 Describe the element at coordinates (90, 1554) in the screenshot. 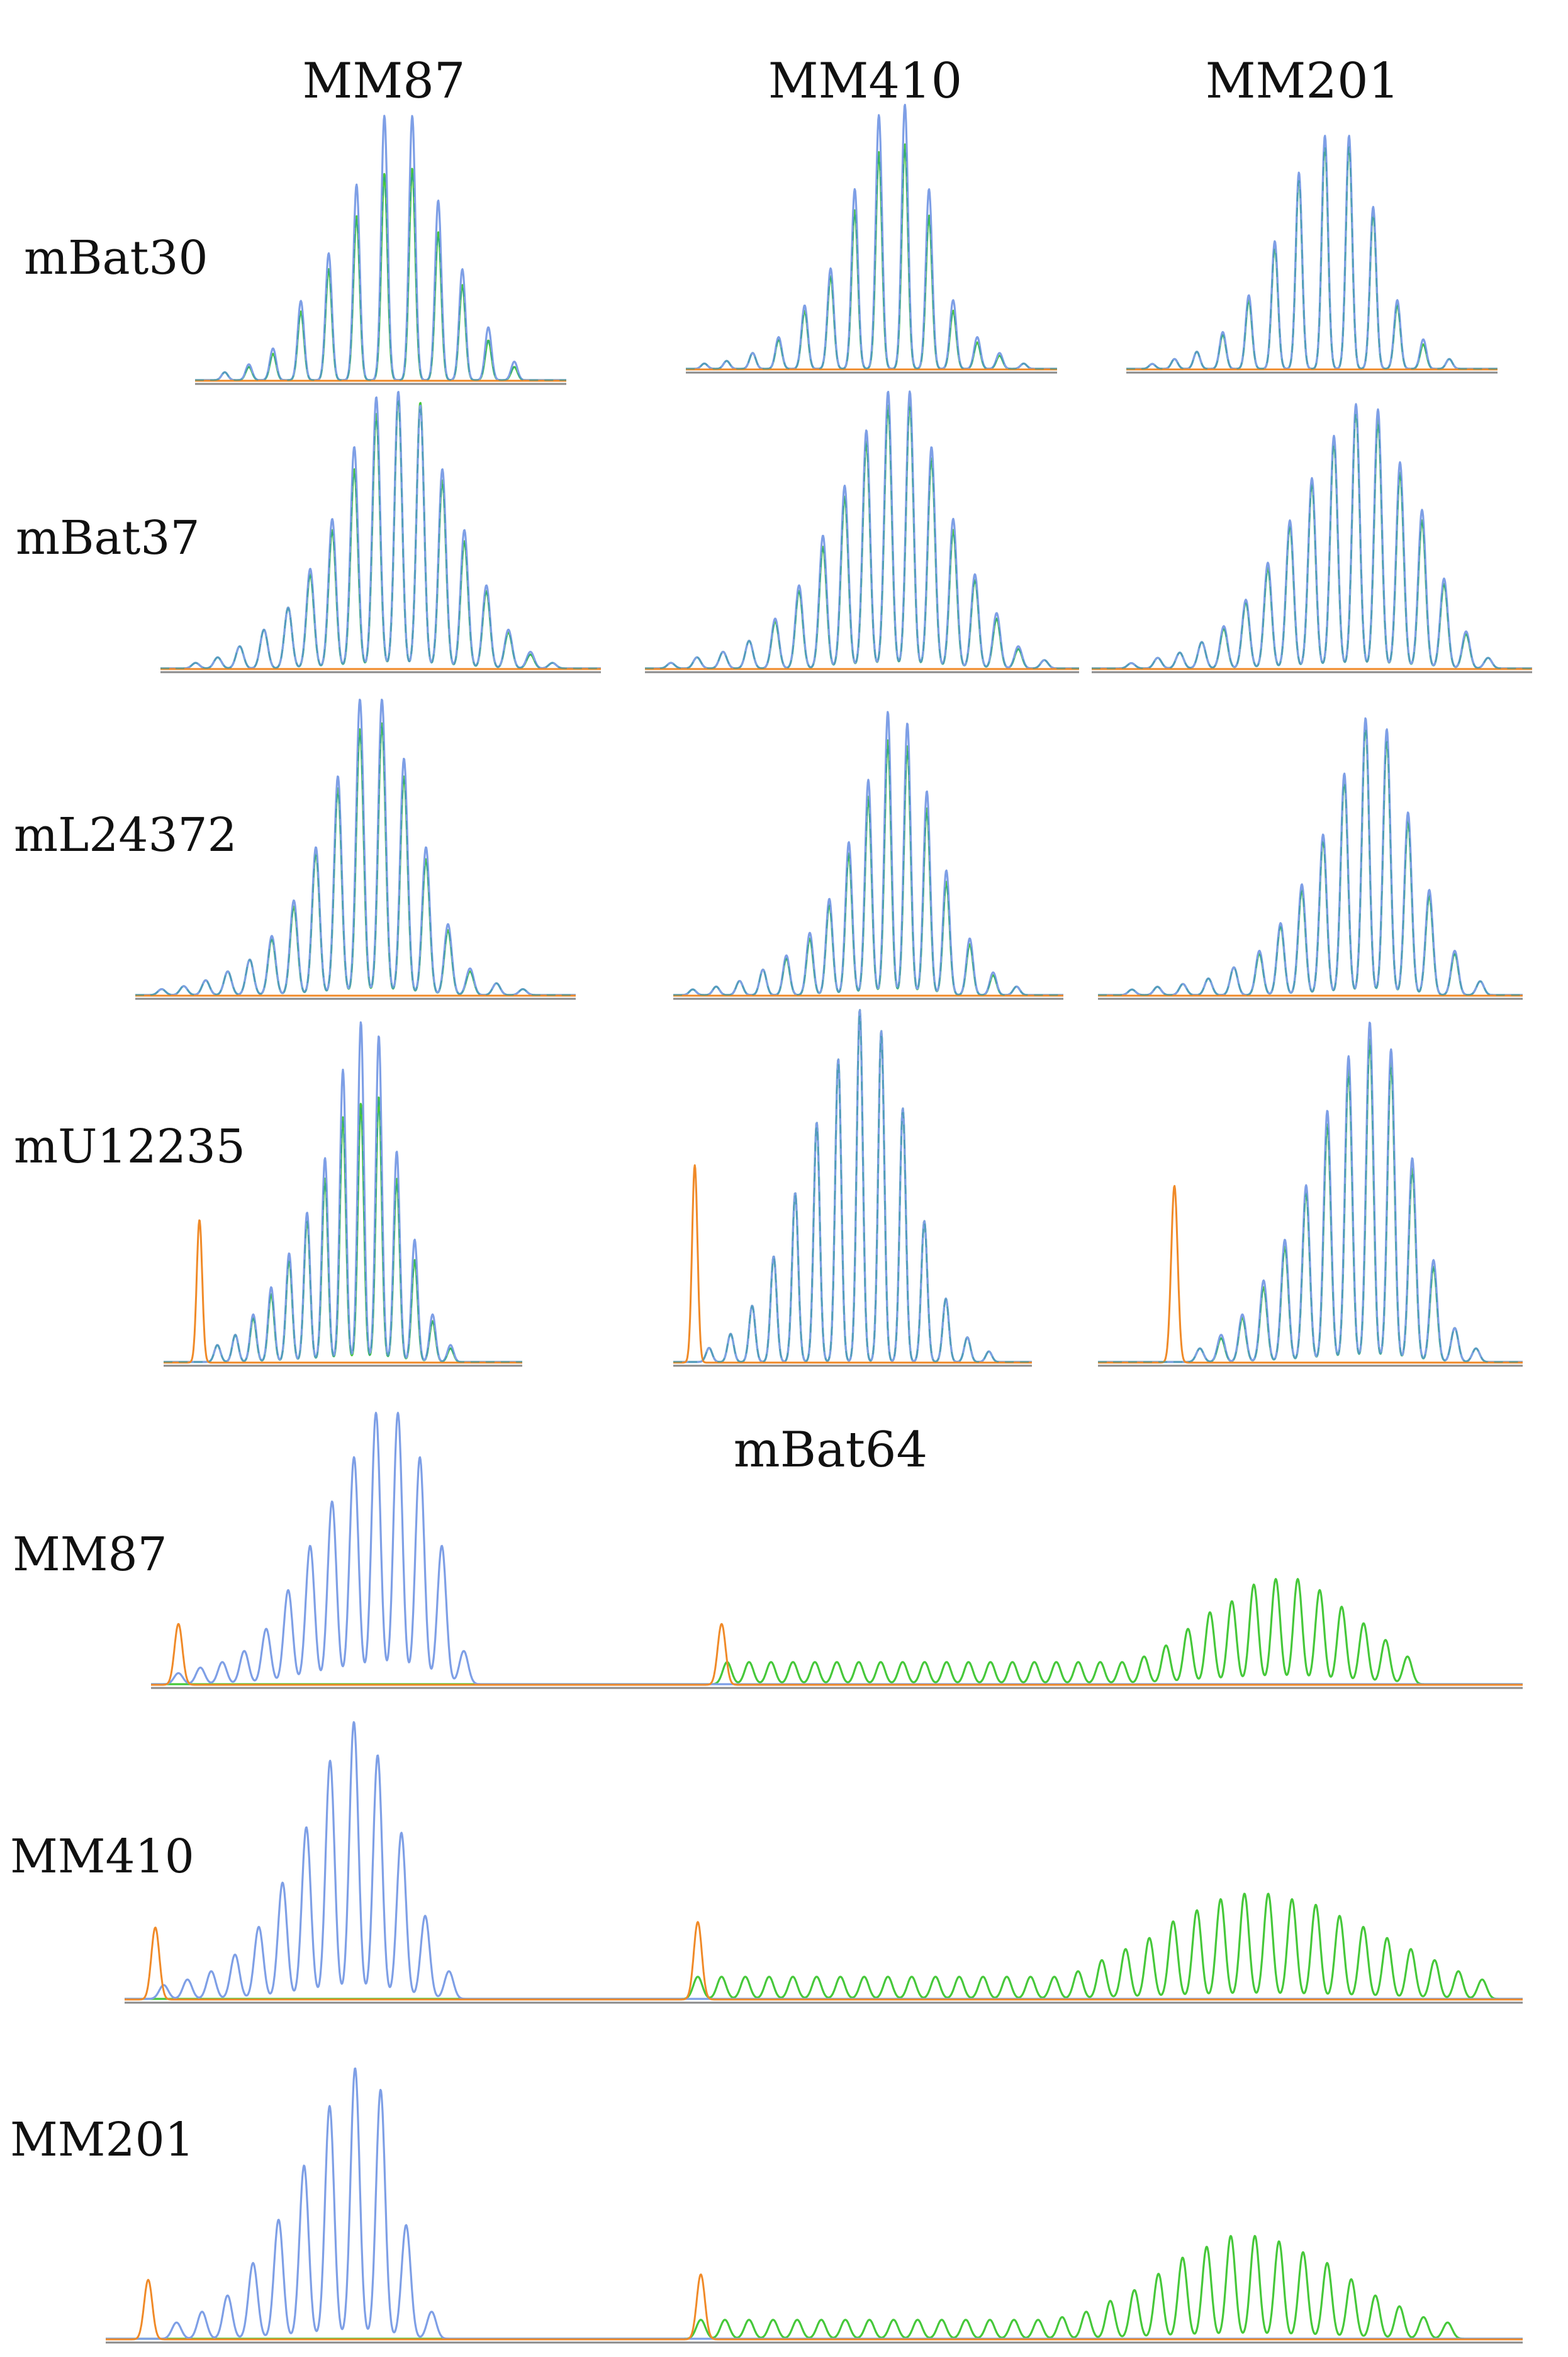

I see `bottom-row-label-mm87: MM87` at that location.